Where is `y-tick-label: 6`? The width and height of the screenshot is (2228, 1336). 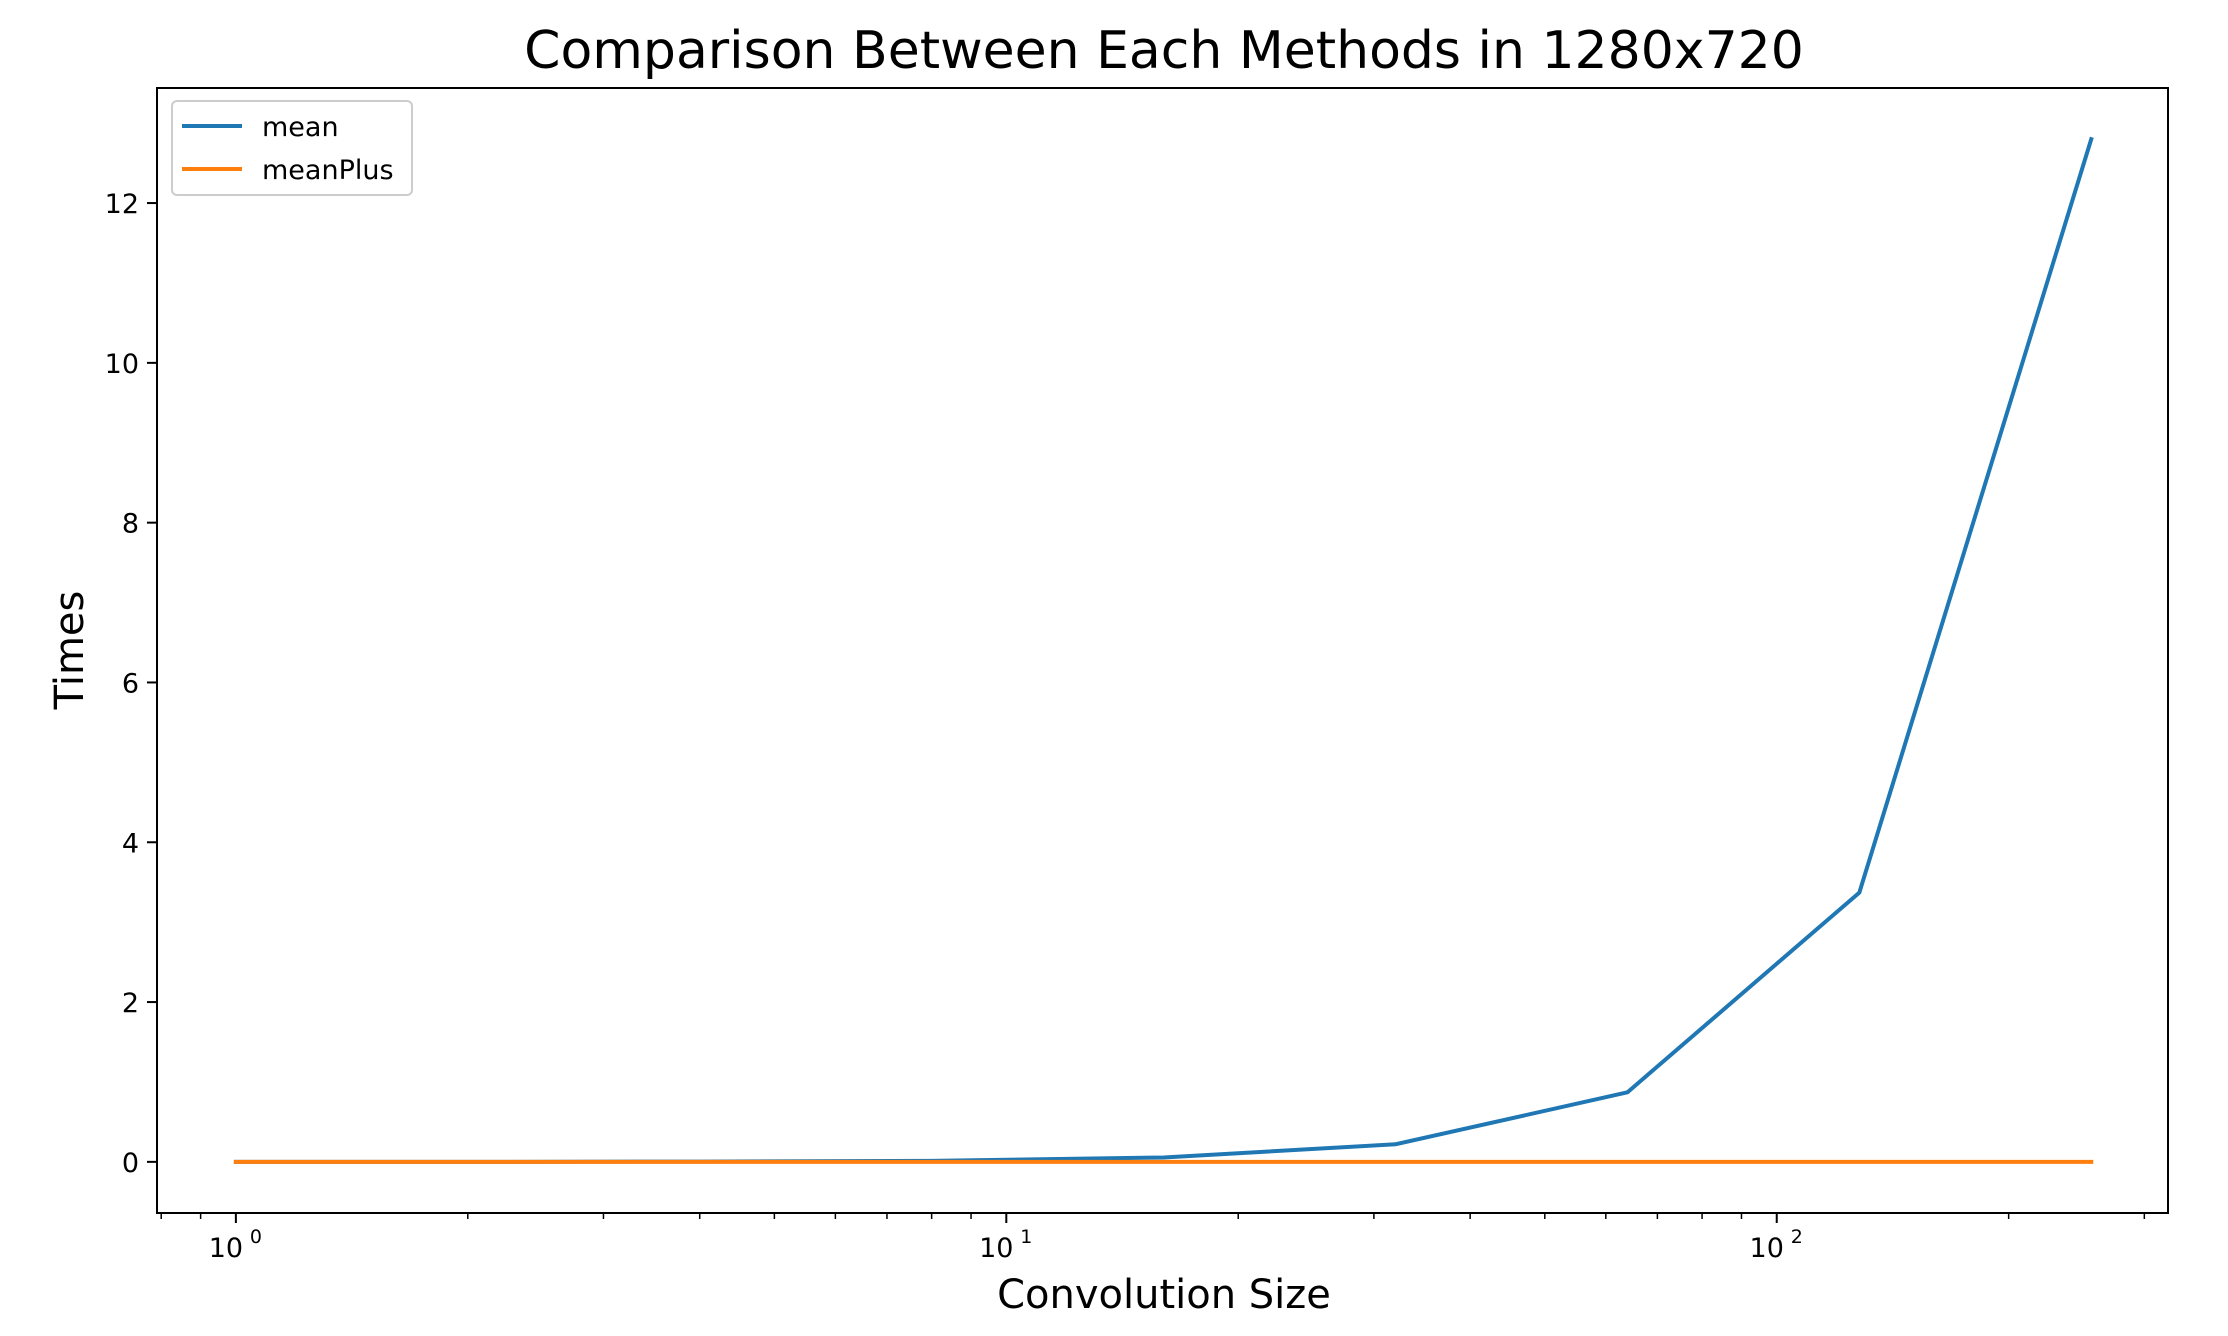 y-tick-label: 6 is located at coordinates (130, 683).